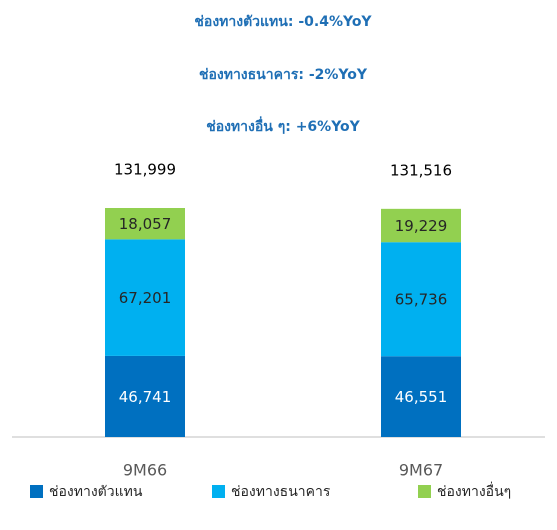  Describe the element at coordinates (421, 470) in the screenshot. I see `x-tick-label: 9M67` at that location.